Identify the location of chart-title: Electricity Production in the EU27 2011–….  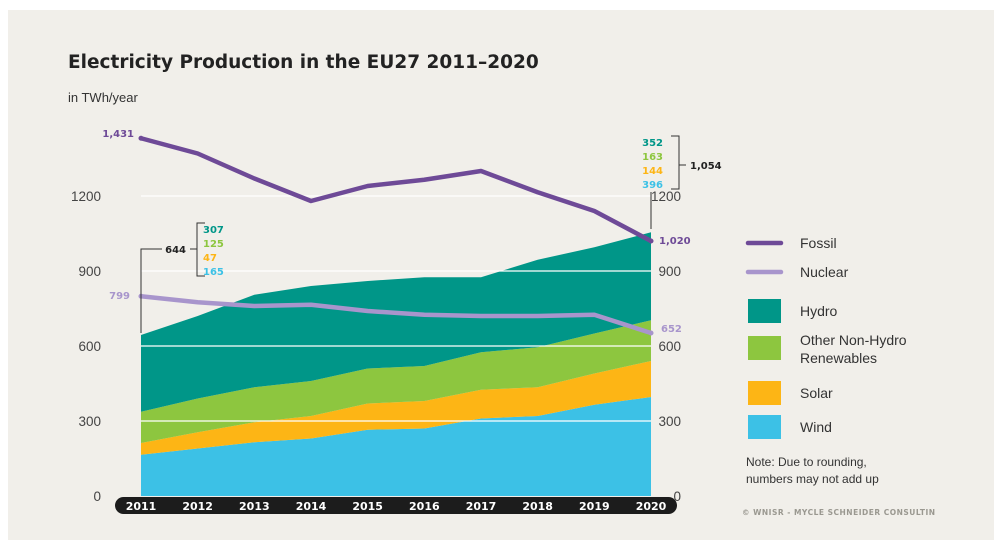
(303, 62).